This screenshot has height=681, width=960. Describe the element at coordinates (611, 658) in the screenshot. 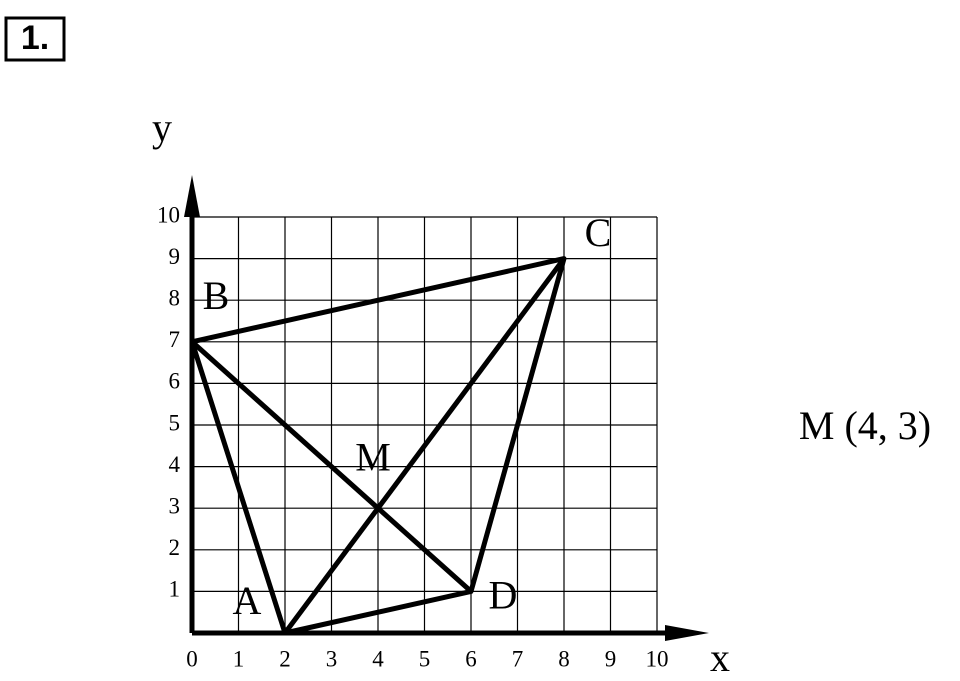

I see `x-tick-label: 9` at that location.